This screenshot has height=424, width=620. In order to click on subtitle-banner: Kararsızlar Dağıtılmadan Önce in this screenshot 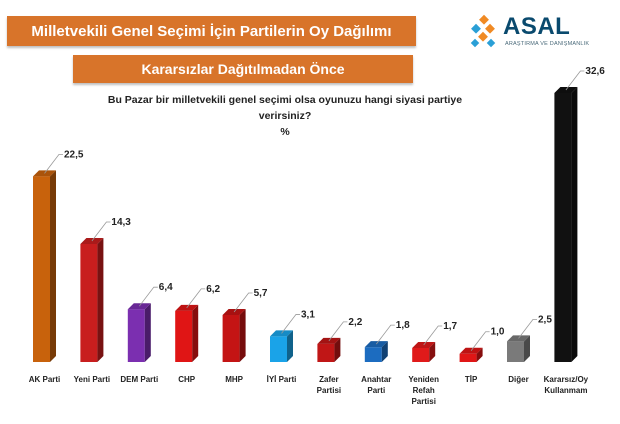, I will do `click(243, 69)`.